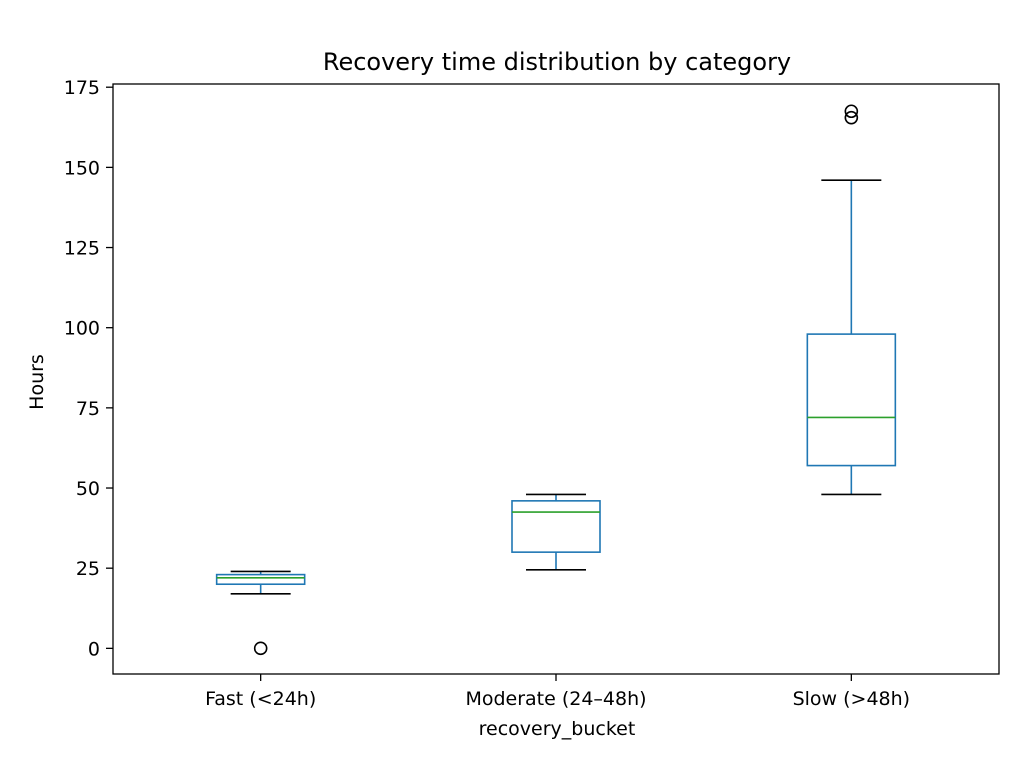 This screenshot has width=1024, height=768. Describe the element at coordinates (82, 168) in the screenshot. I see `y-tick-label: 150` at that location.